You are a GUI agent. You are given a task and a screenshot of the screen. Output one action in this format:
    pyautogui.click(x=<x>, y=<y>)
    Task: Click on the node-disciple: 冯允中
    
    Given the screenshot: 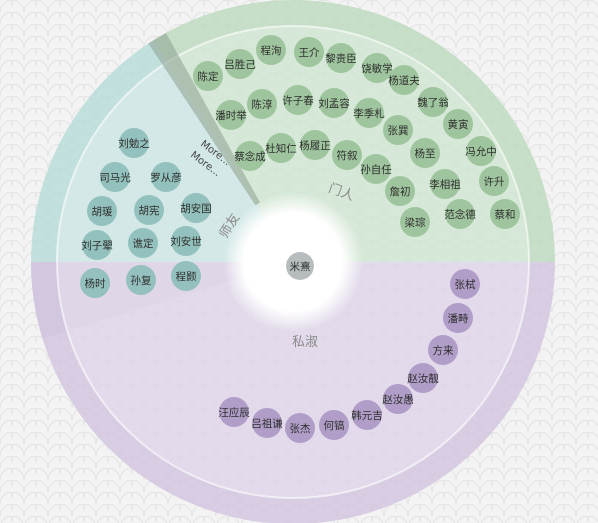 What is the action you would take?
    pyautogui.click(x=481, y=151)
    